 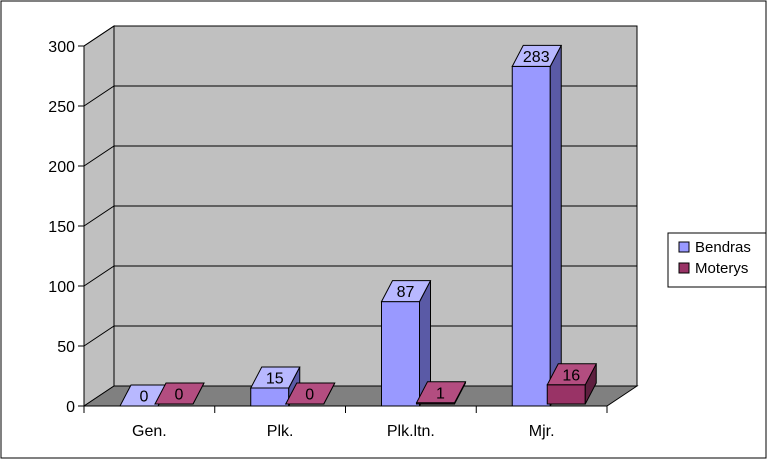 I want to click on legend-label-bendras: Bendras, so click(x=723, y=247).